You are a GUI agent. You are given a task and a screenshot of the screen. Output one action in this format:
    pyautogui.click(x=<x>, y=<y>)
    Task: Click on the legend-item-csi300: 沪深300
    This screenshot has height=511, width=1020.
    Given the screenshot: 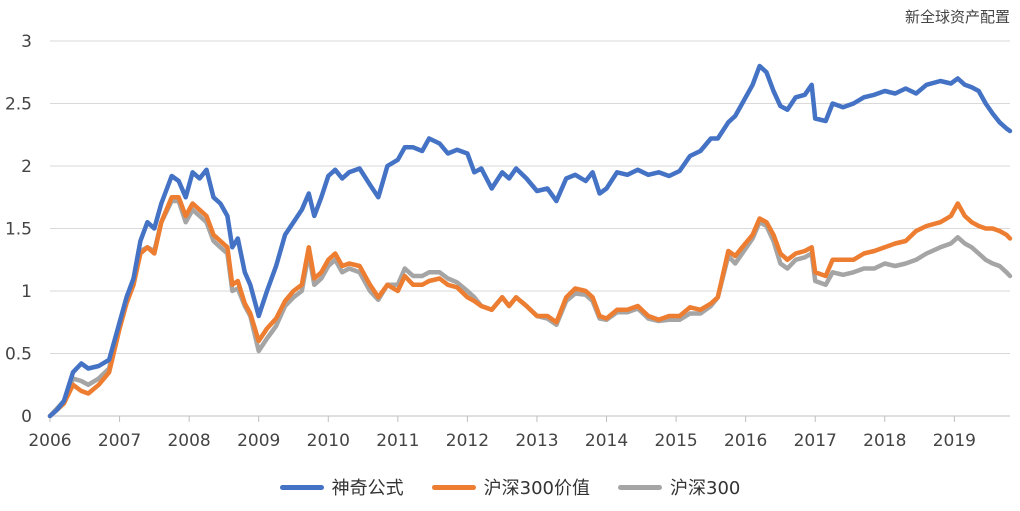 What is the action you would take?
    pyautogui.click(x=679, y=487)
    